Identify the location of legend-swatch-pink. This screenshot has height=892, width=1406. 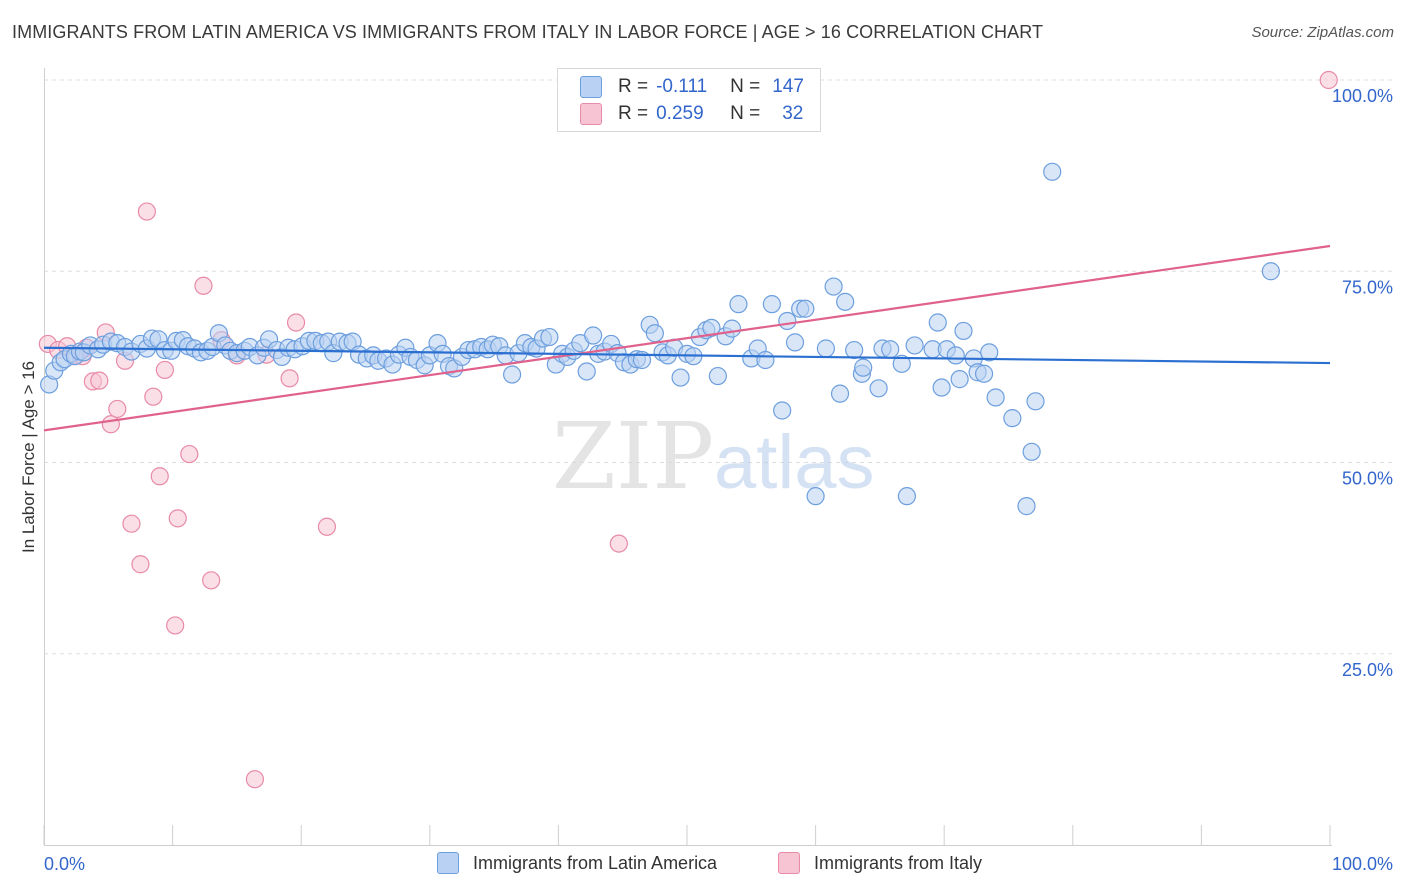
(591, 114).